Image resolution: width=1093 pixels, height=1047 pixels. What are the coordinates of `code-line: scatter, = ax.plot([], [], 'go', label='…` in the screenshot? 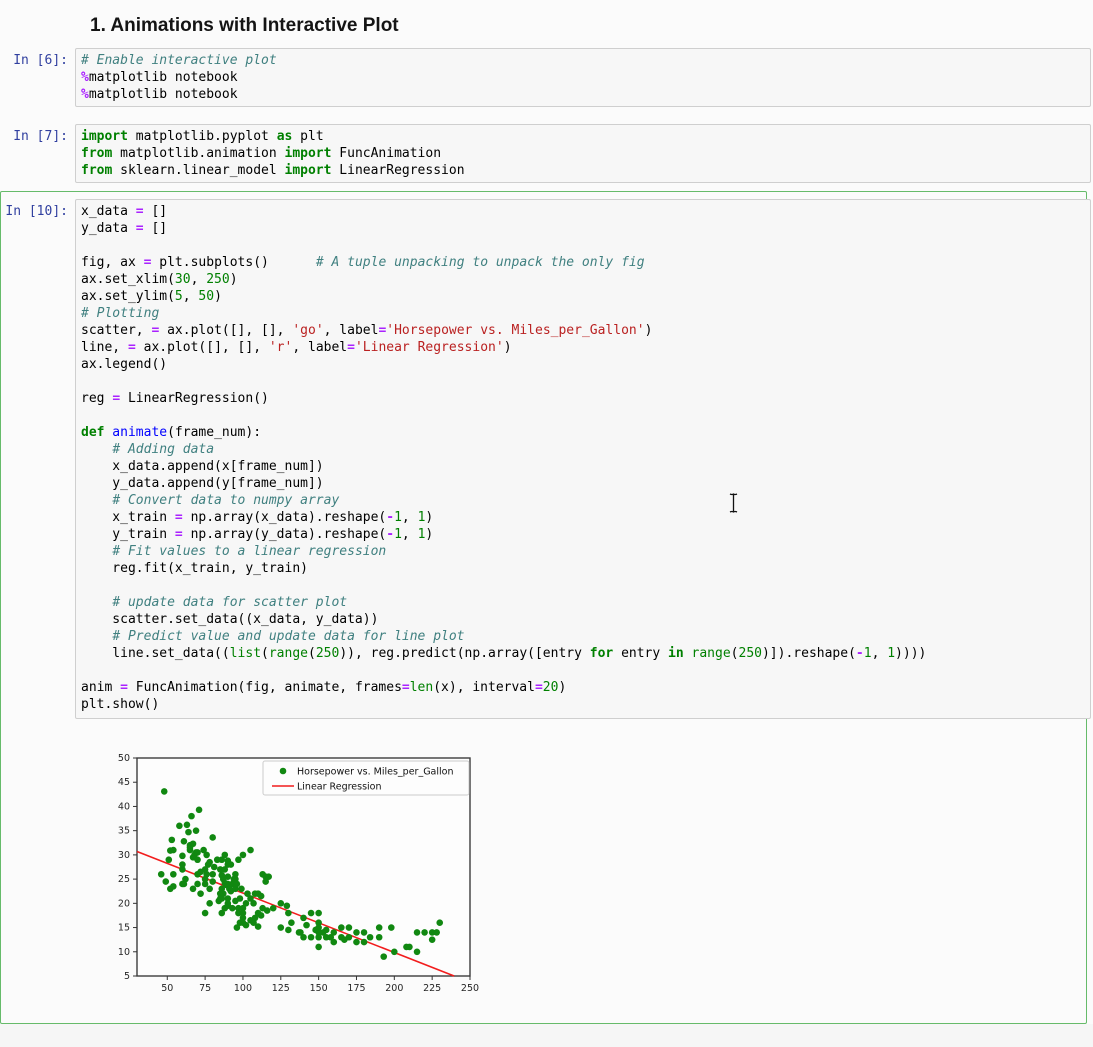 It's located at (367, 330).